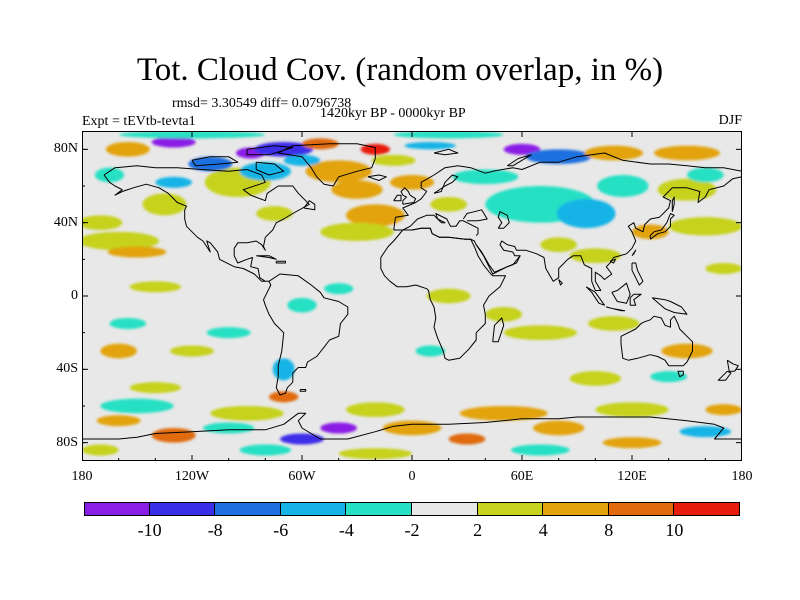 The image size is (800, 600). What do you see at coordinates (346, 530) in the screenshot?
I see `colorbar-label: -4` at bounding box center [346, 530].